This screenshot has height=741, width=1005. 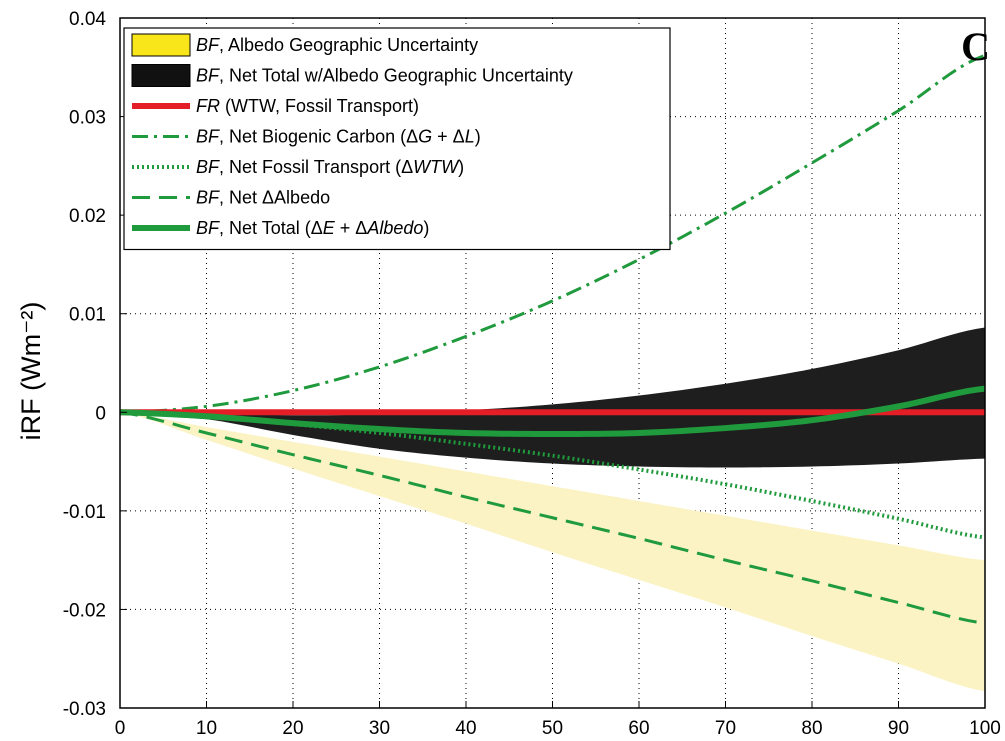 I want to click on y-tick-label: -0.01, so click(x=84, y=512).